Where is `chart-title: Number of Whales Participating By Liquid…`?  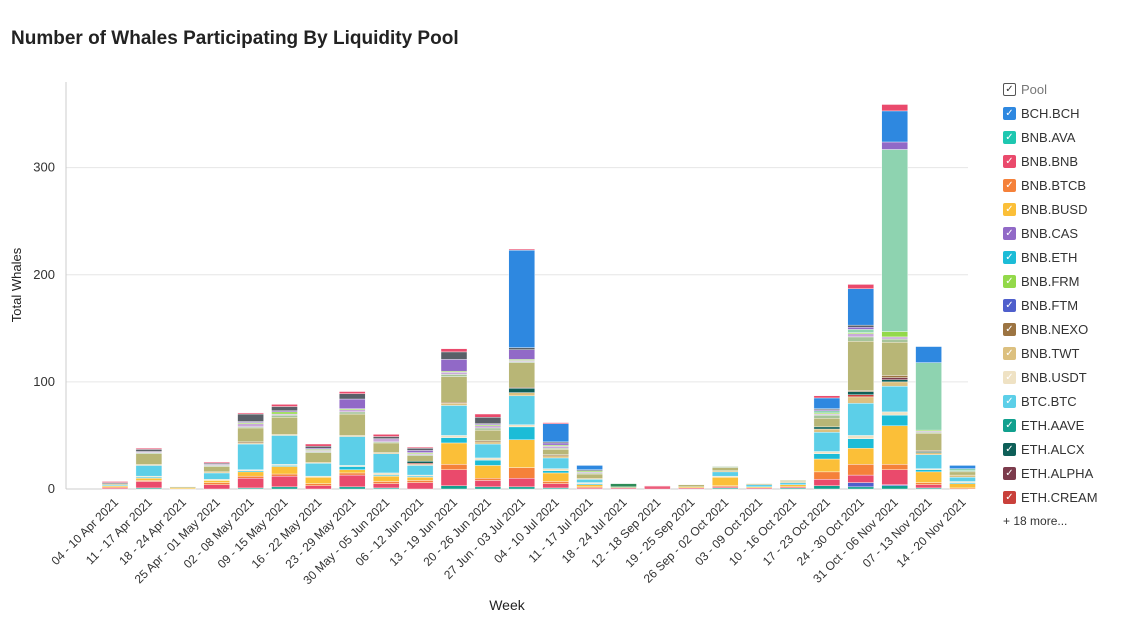
chart-title: Number of Whales Participating By Liquid… is located at coordinates (235, 38).